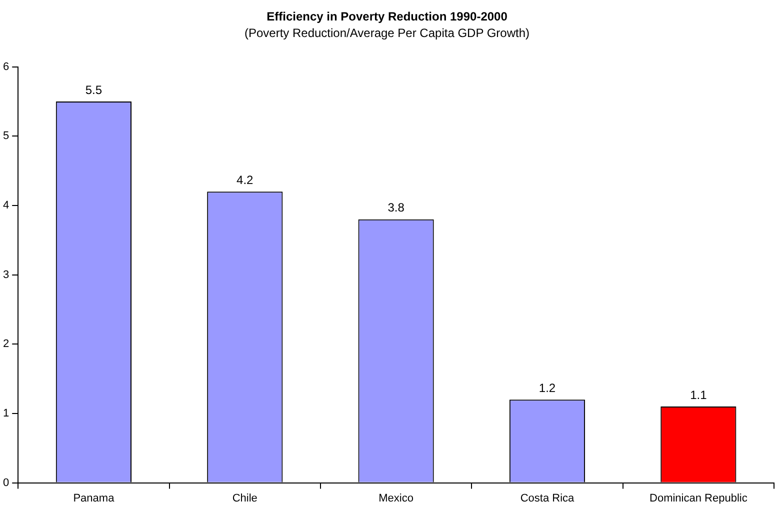 This screenshot has height=512, width=778. What do you see at coordinates (6, 414) in the screenshot?
I see `y-tick-label: 1` at bounding box center [6, 414].